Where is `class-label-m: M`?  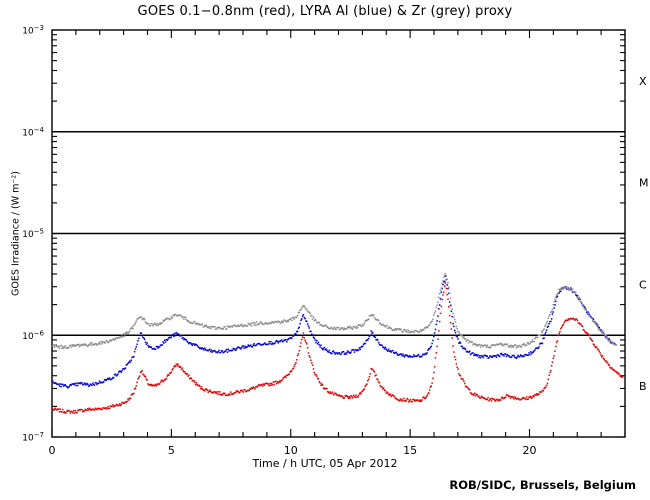
class-label-m: M is located at coordinates (644, 183).